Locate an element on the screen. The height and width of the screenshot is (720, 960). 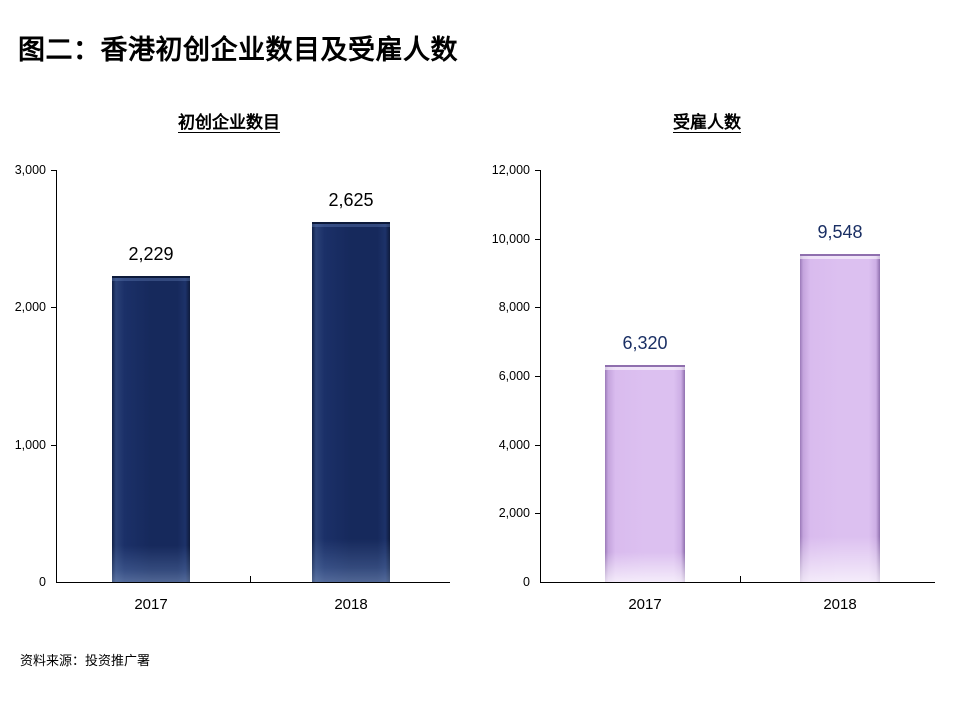
bar-value-label: 9,548 is located at coordinates (840, 232).